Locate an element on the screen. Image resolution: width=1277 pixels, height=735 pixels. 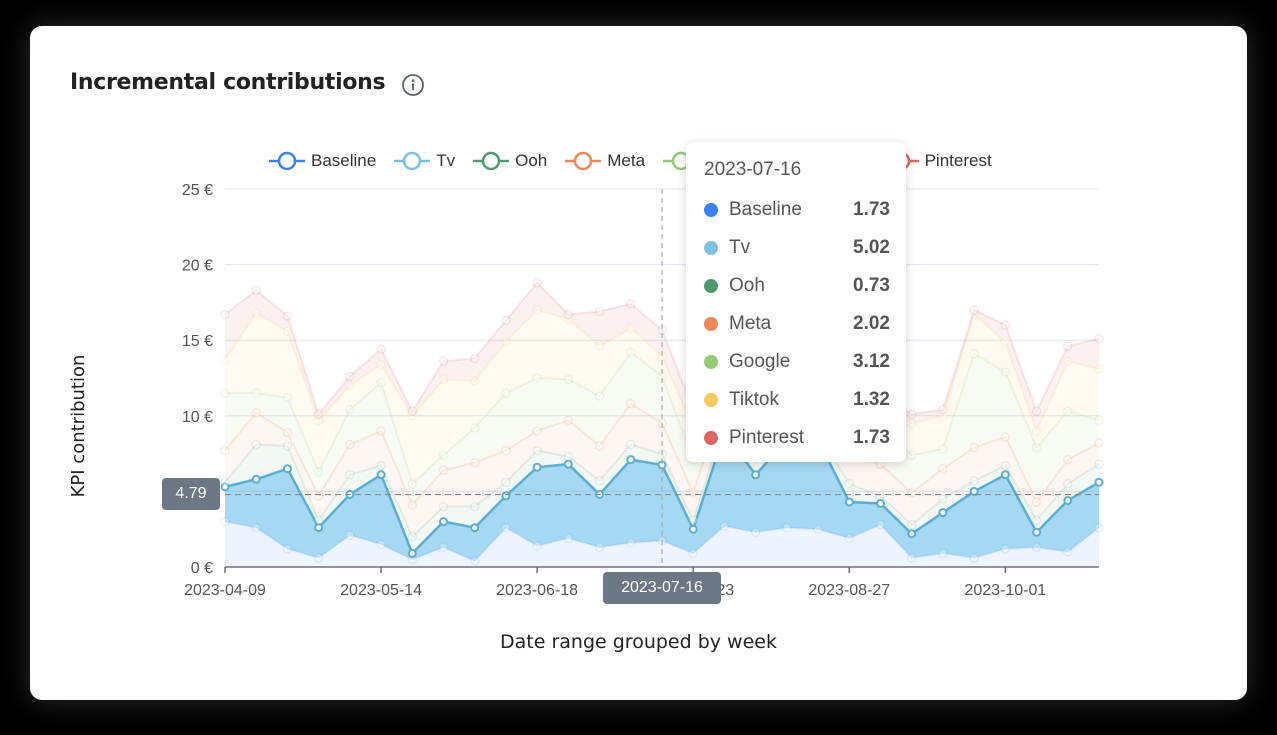
tooltip-date: 2023-07-16 is located at coordinates (753, 169).